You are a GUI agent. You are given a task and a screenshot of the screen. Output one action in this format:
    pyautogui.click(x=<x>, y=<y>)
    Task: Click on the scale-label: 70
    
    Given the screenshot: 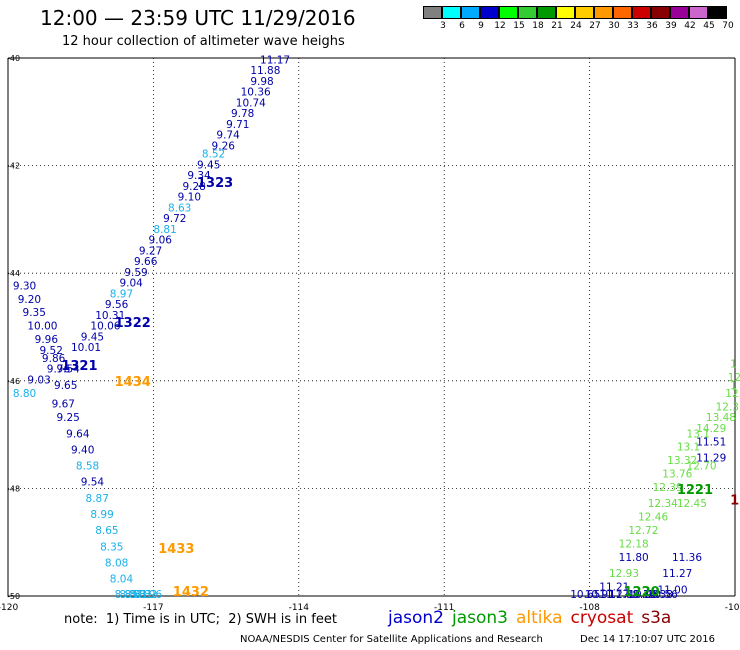 What is the action you would take?
    pyautogui.click(x=728, y=26)
    